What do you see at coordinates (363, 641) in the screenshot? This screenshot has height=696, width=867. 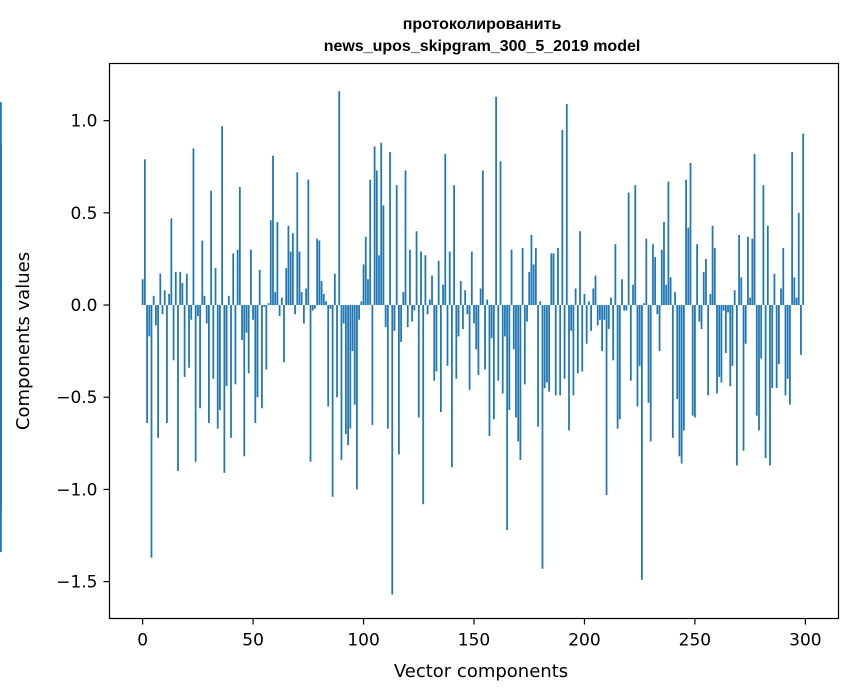 I see `x-tick-label: 100` at bounding box center [363, 641].